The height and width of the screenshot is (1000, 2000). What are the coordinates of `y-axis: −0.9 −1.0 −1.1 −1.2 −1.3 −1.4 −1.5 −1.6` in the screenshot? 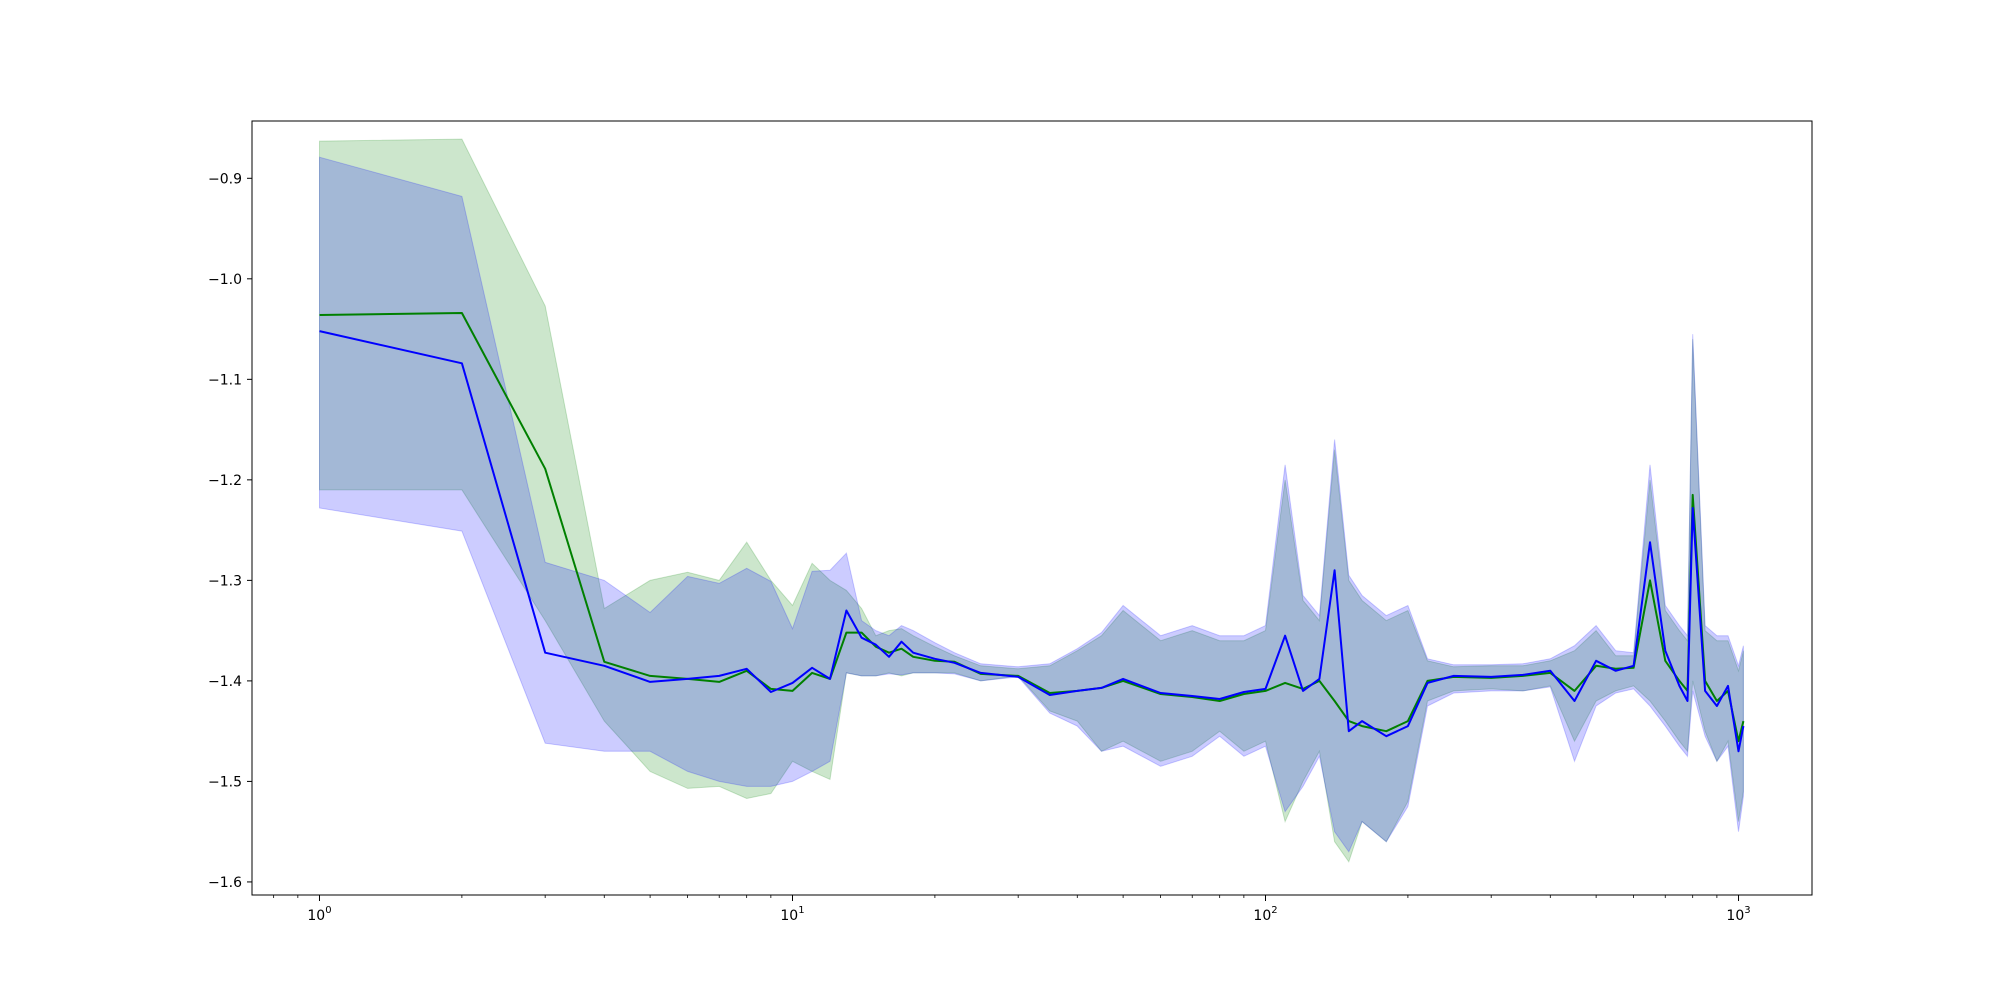 It's located at (230, 531).